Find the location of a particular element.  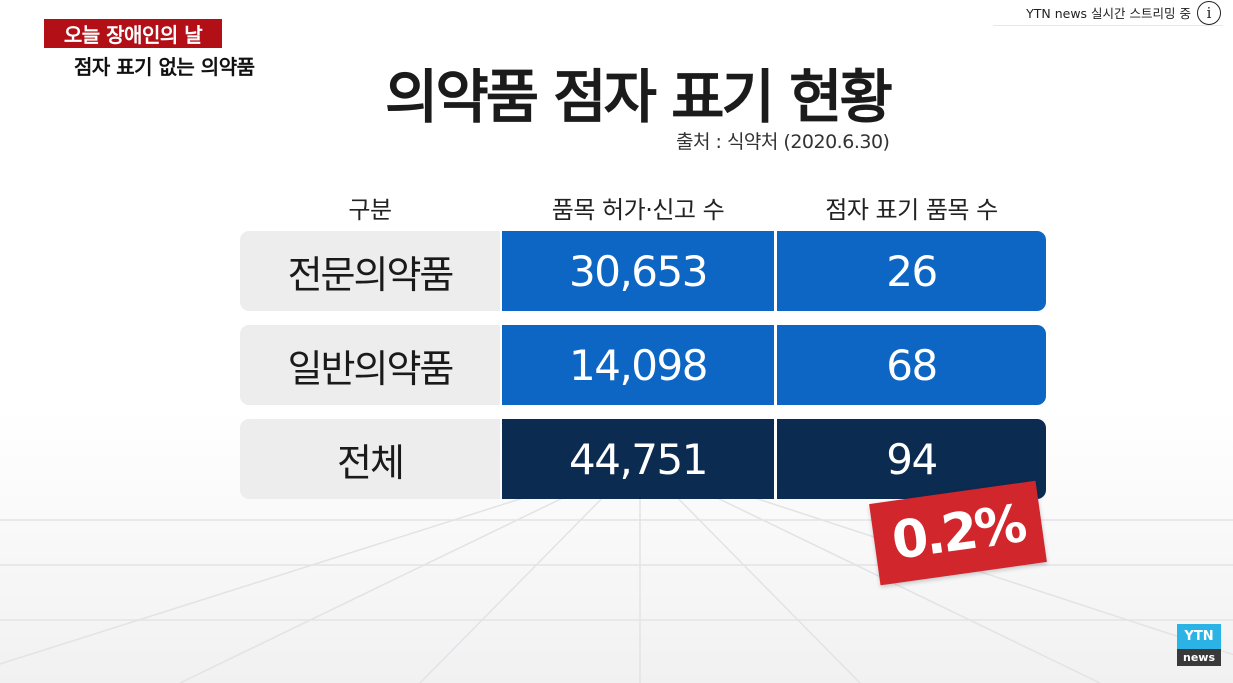

table-row: 일반의약품 14,098 68 is located at coordinates (643, 365).